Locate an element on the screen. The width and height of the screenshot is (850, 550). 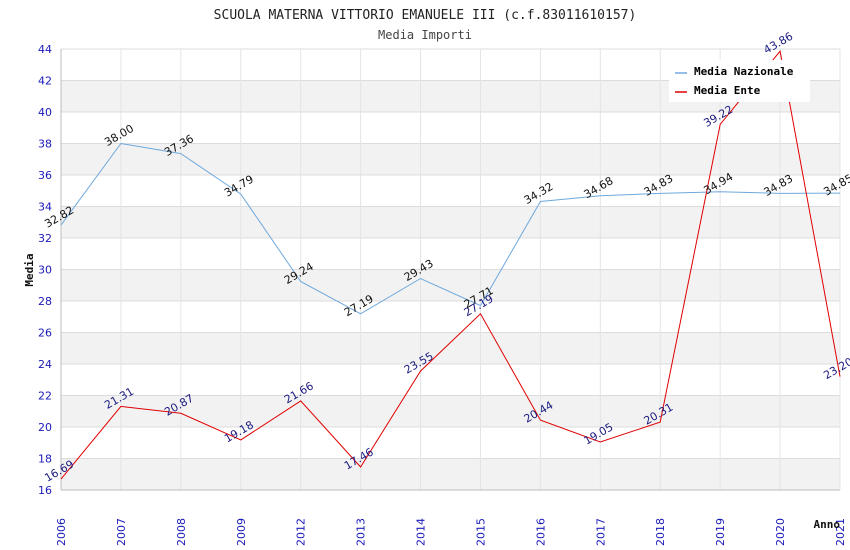
y-tick-label: 34 is located at coordinates (45, 207).